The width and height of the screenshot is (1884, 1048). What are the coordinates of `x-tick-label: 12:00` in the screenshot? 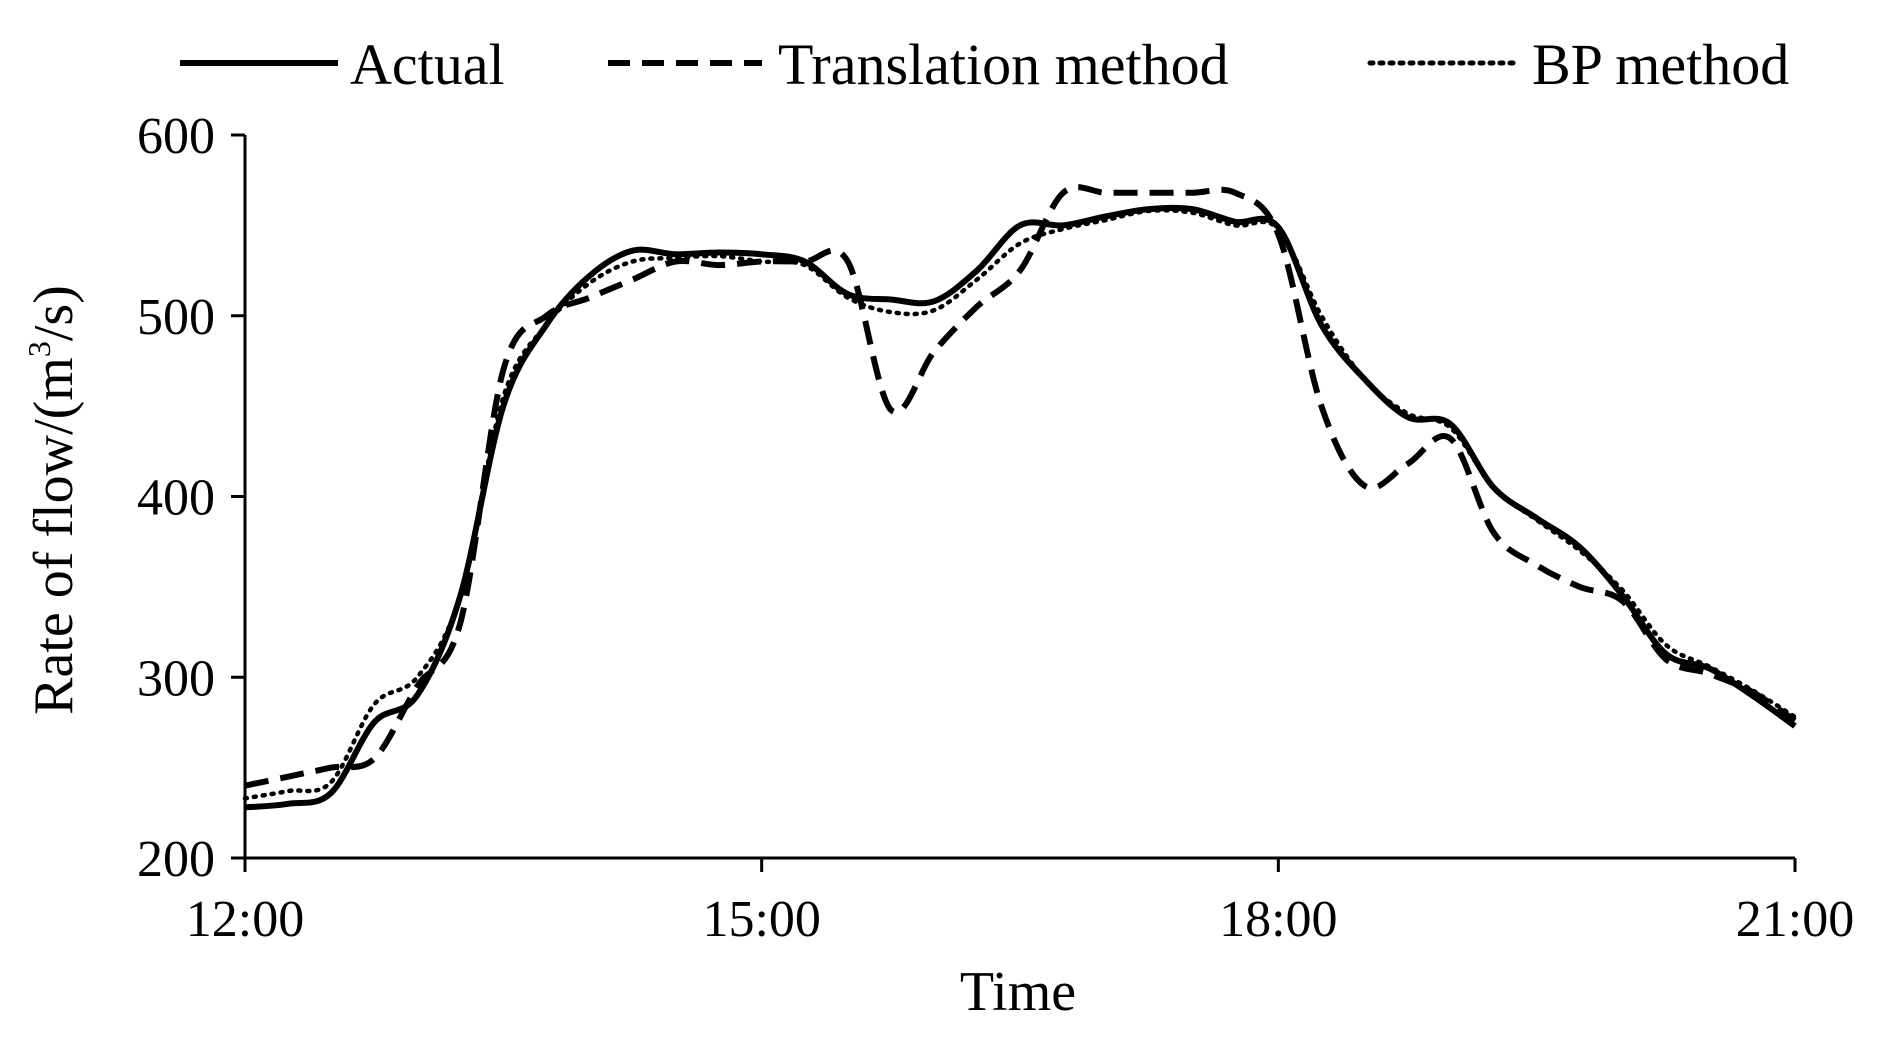 It's located at (245, 919).